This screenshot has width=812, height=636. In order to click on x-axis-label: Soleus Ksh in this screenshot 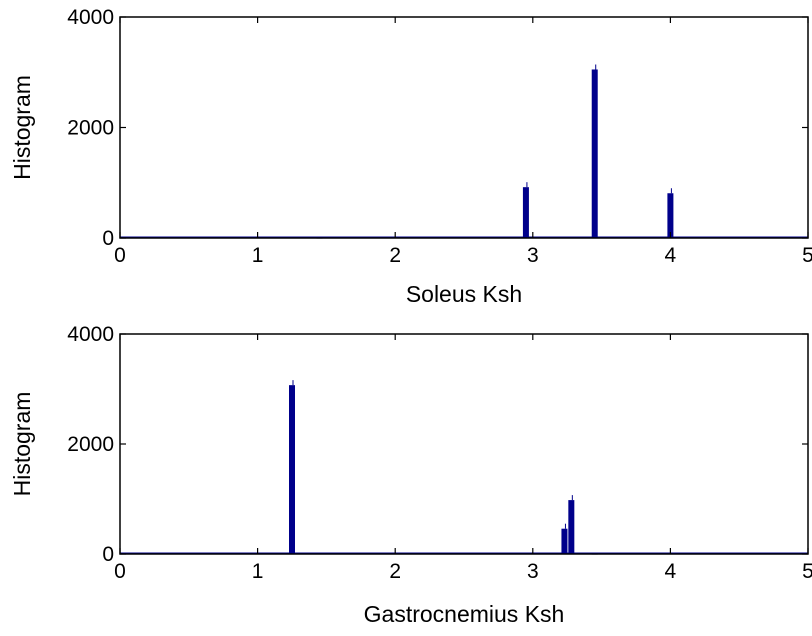, I will do `click(464, 294)`.